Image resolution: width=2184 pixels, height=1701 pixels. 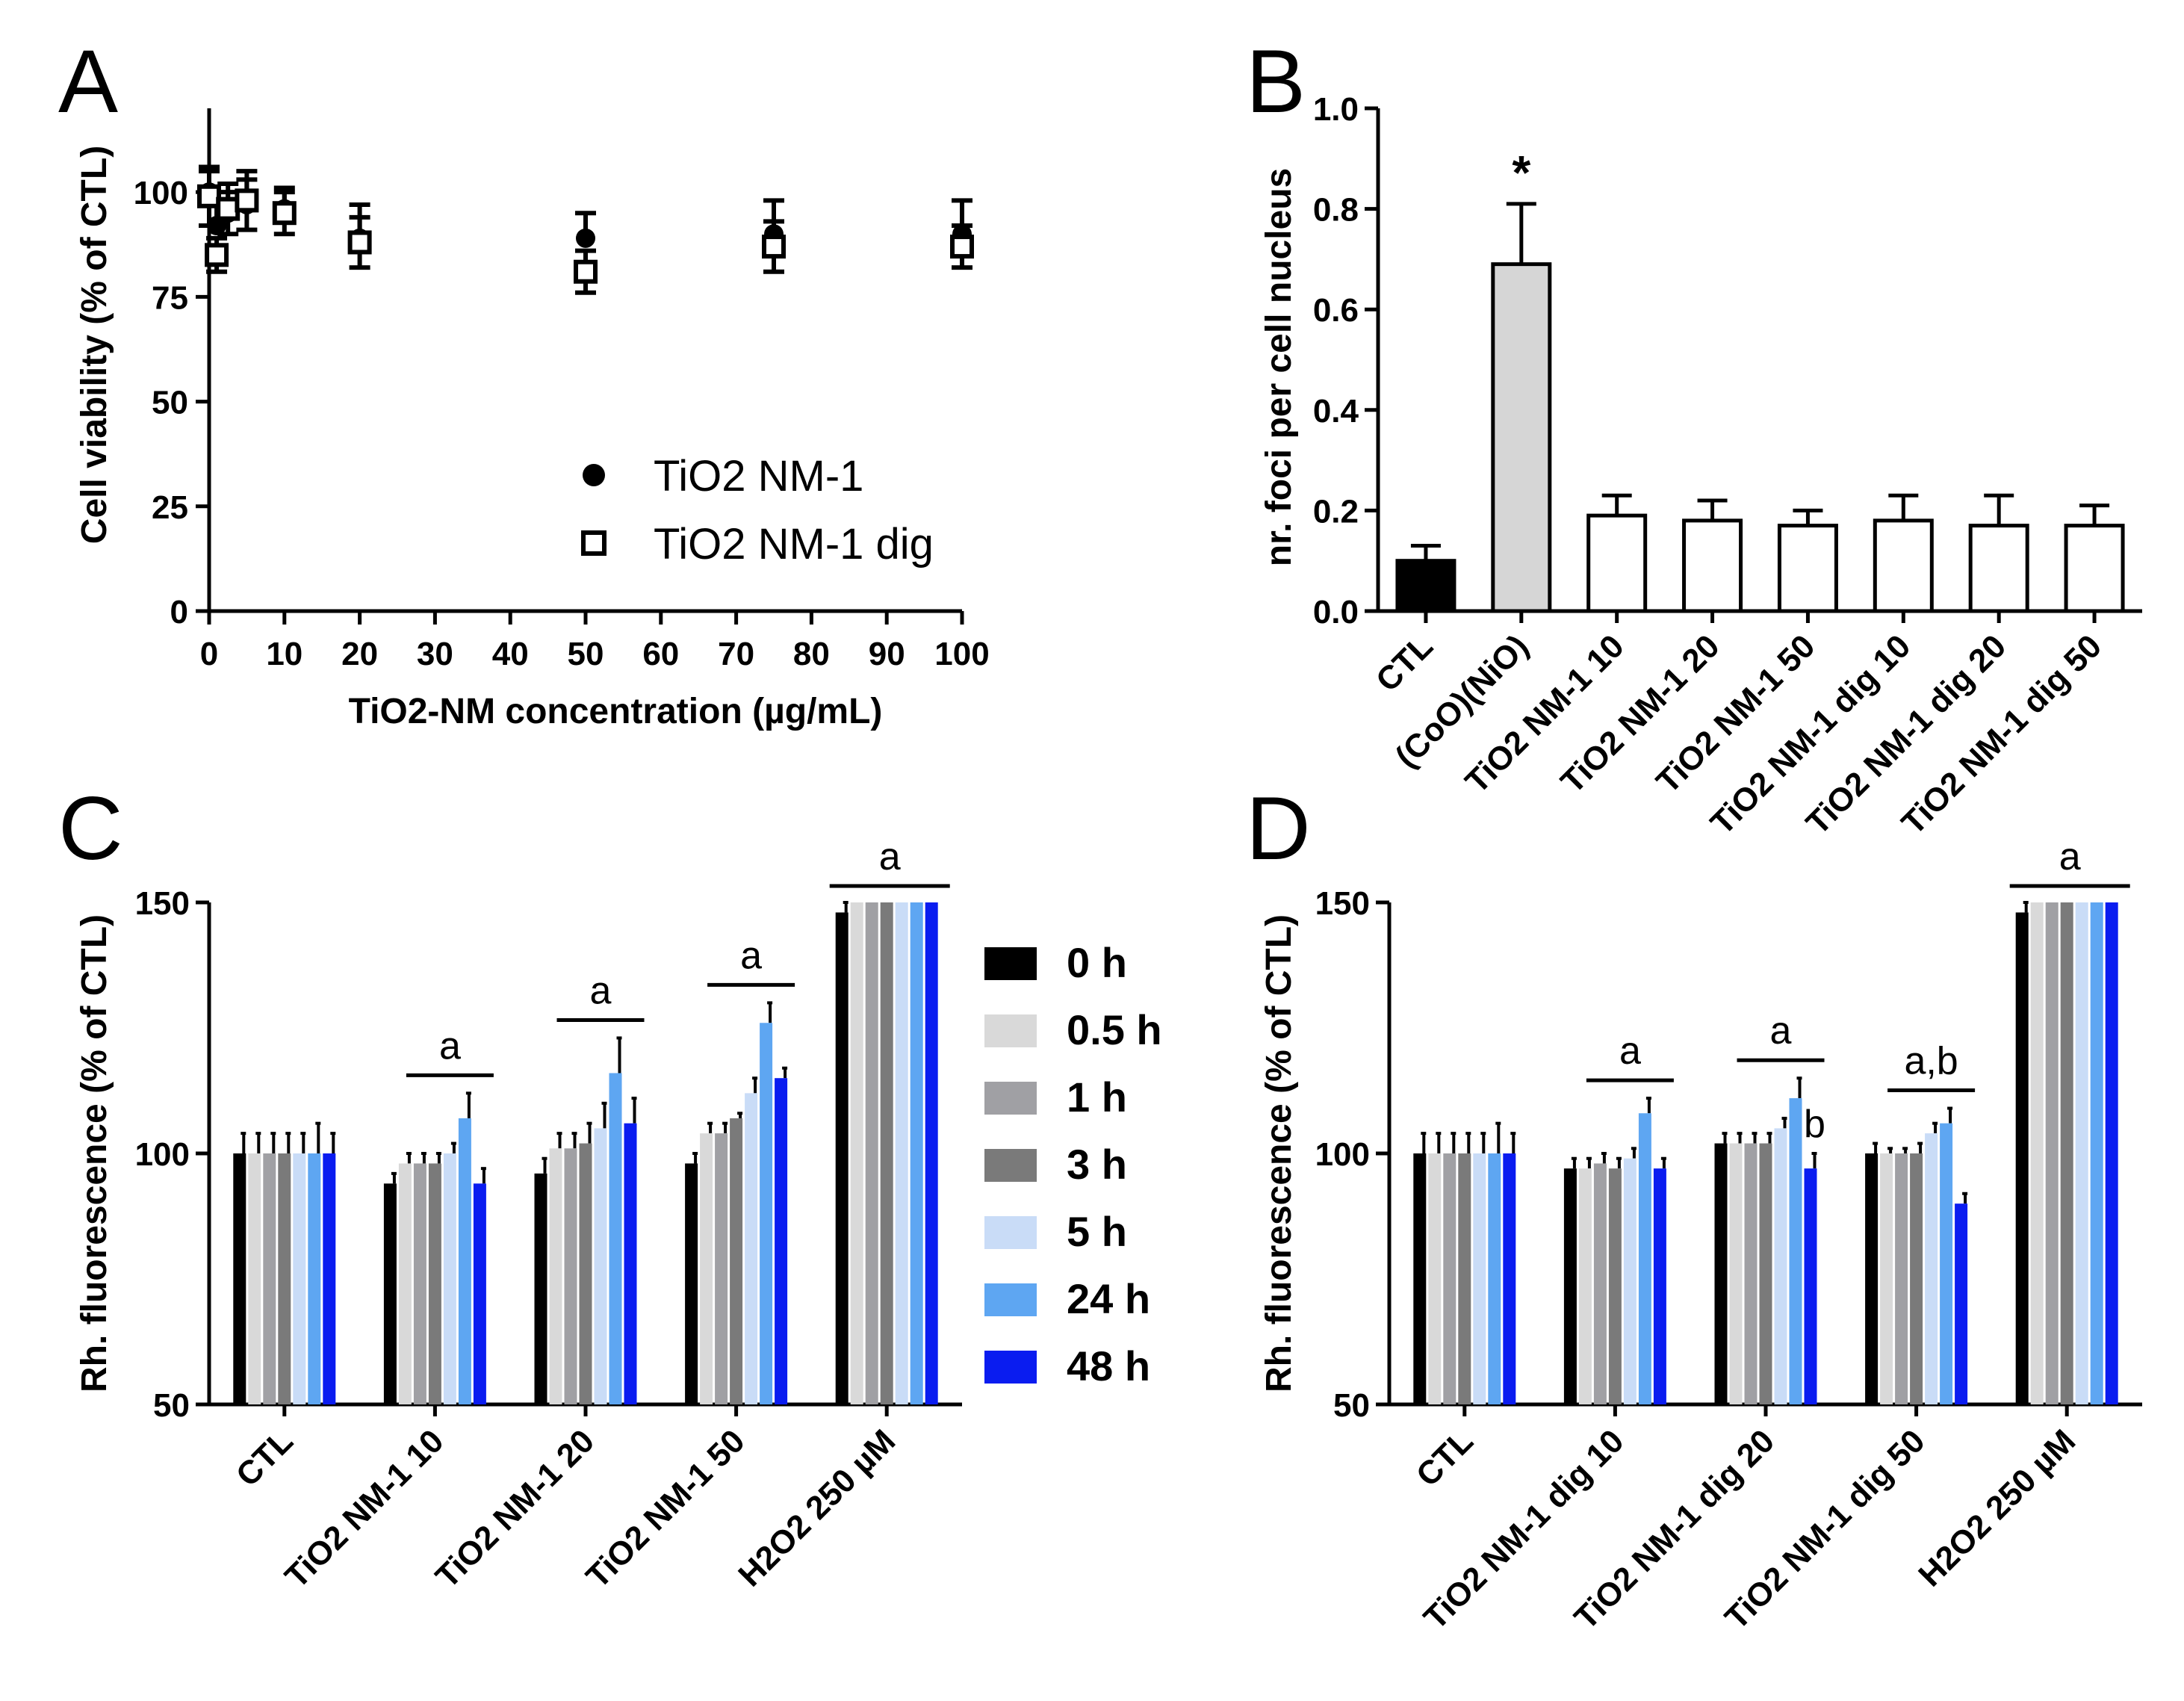 I want to click on y-tick-label: 0.6, so click(x=1336, y=310).